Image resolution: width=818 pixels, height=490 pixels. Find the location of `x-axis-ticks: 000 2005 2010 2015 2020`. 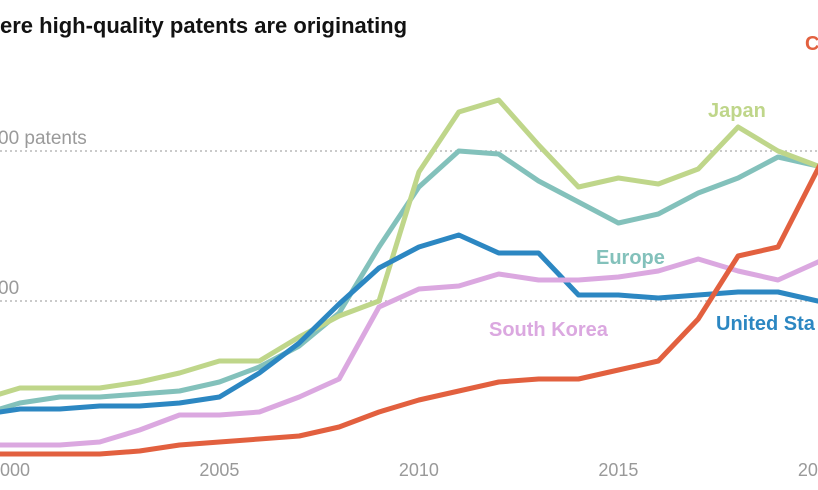

x-axis-ticks: 000 2005 2010 2015 2020 is located at coordinates (409, 470).